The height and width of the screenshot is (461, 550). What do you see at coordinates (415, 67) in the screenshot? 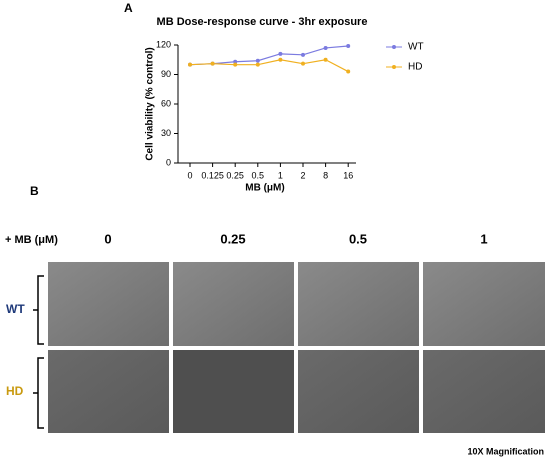
I see `legend-label: HD` at bounding box center [415, 67].